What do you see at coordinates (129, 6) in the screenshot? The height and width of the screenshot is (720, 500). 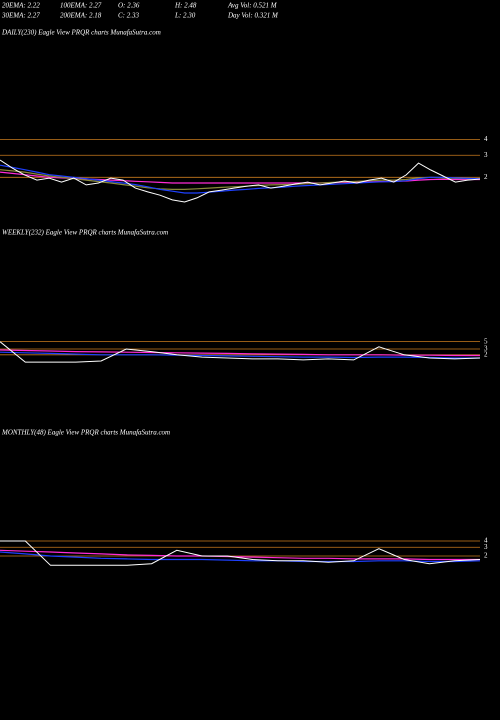 I see `header-stat: O: 2.36` at bounding box center [129, 6].